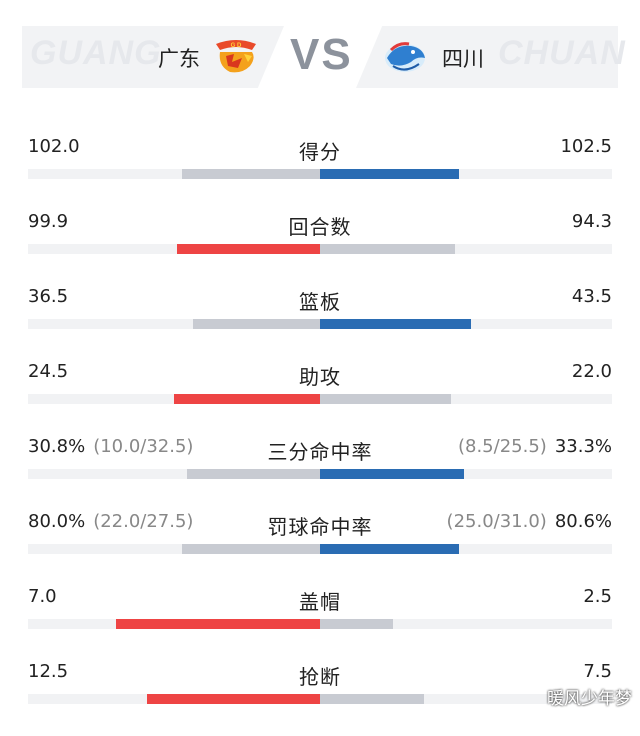 Image resolution: width=640 pixels, height=736 pixels. I want to click on home-stat-value: 7.0, so click(42, 596).